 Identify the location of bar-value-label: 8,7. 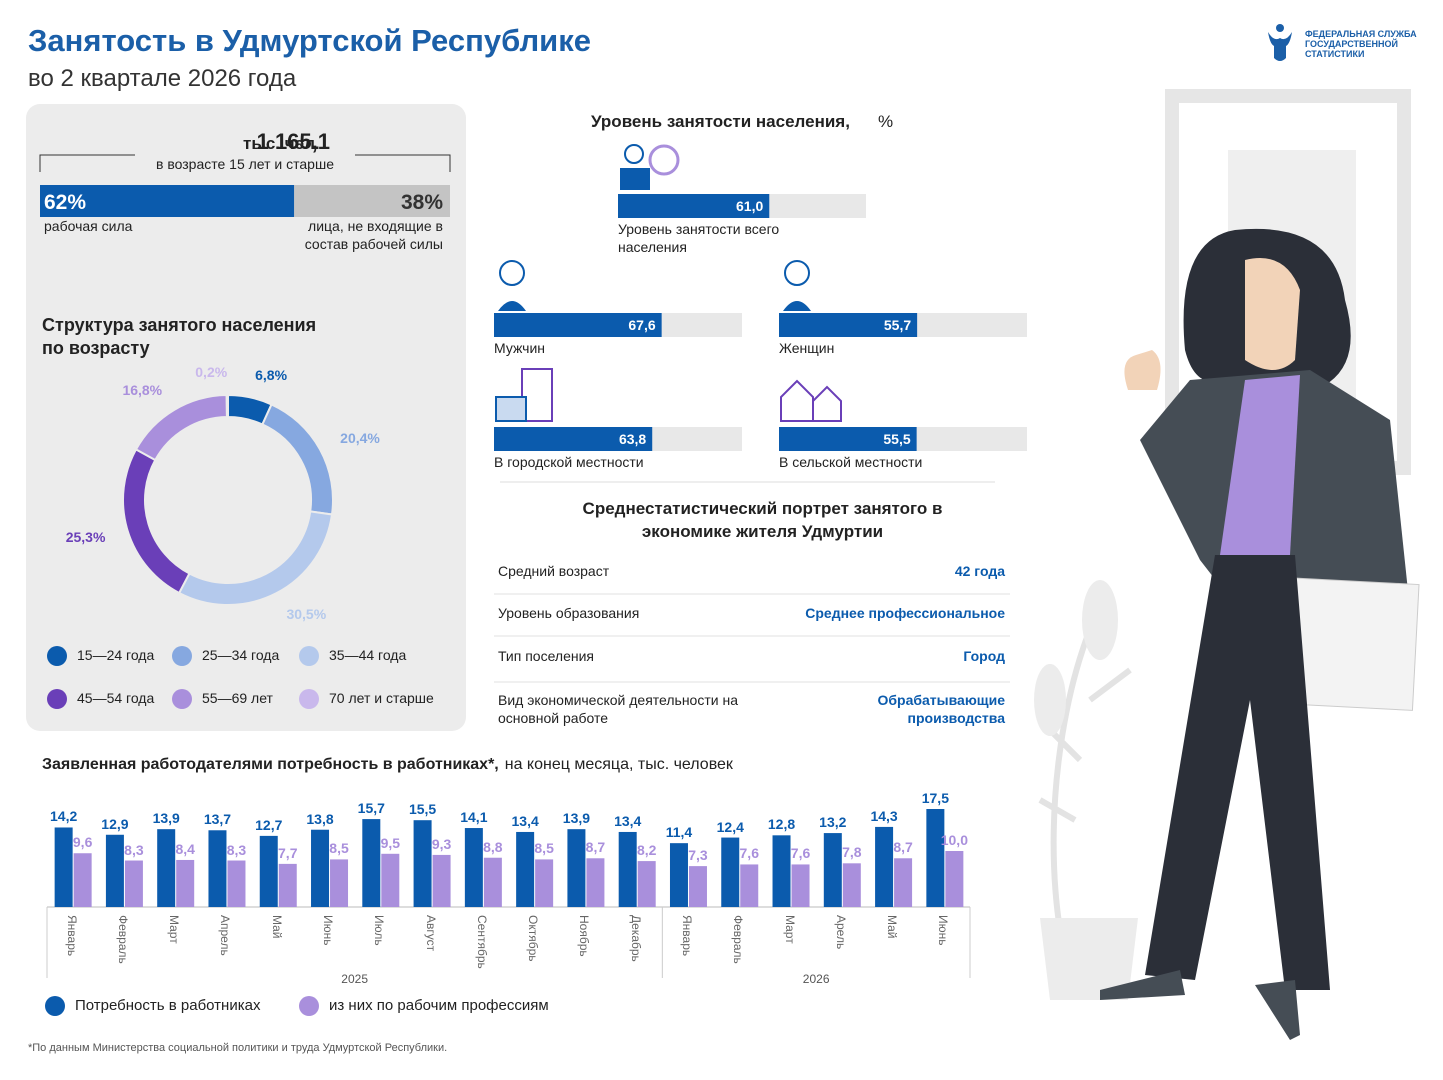
(903, 847).